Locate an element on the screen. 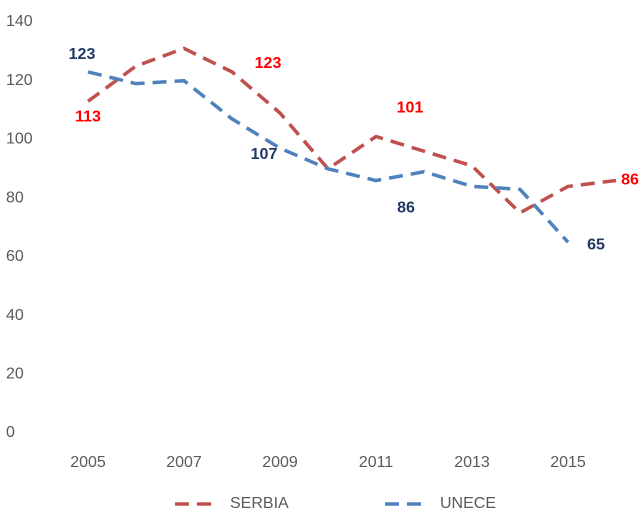  x-tick-label: 2007 is located at coordinates (184, 462).